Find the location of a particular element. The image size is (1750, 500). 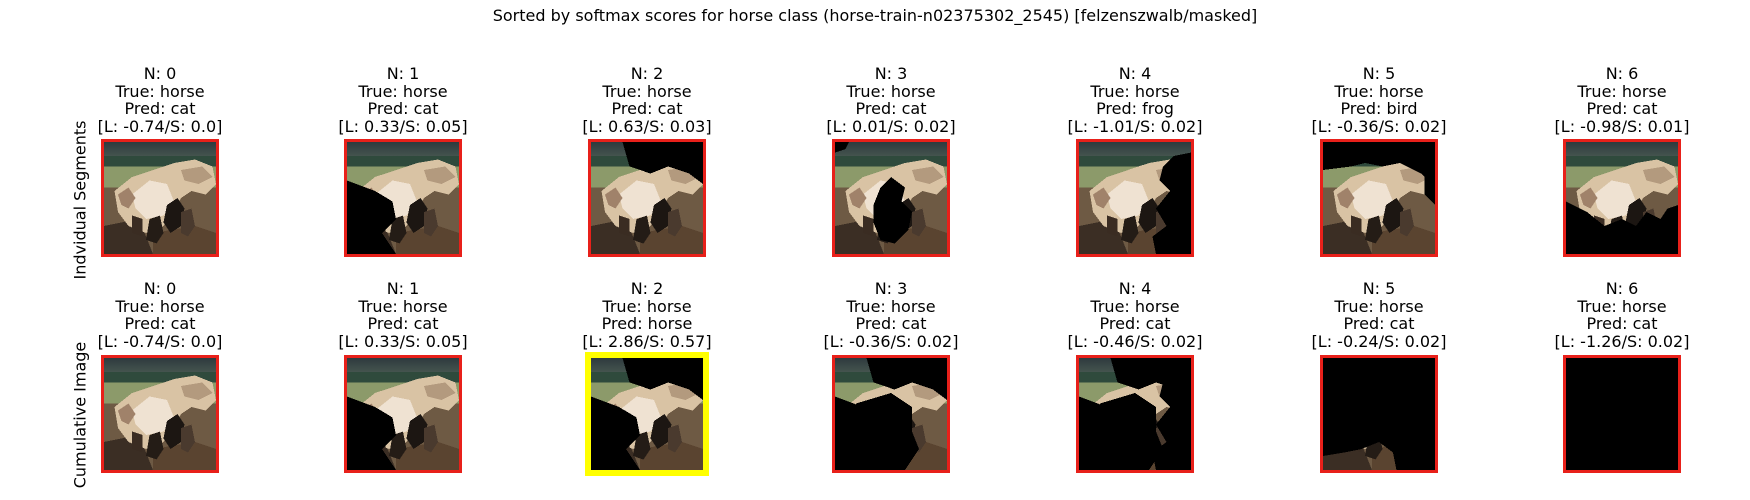

row-label-cumulative-image: Cumulative Image is located at coordinates (79, 415).